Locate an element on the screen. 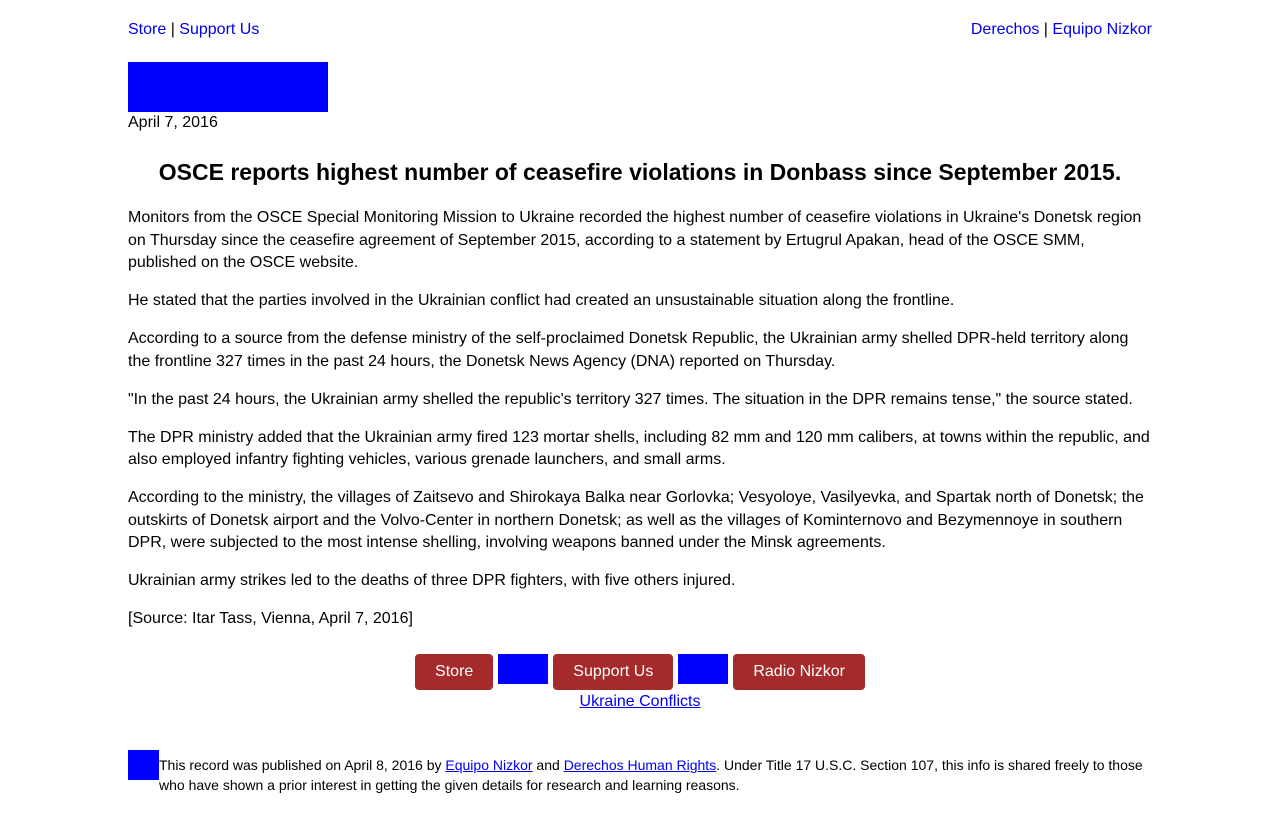 The width and height of the screenshot is (1280, 815). equipo-nizkor-link: Equipo Nizkor is located at coordinates (1102, 29).